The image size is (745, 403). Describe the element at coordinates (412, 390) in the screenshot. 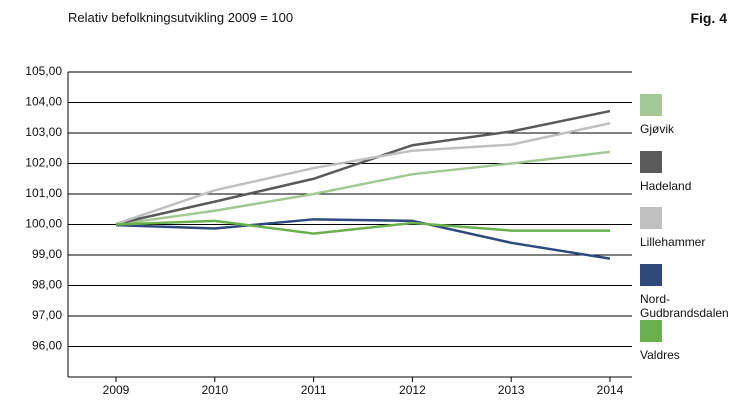

I see `x-tick-label: 2012` at that location.